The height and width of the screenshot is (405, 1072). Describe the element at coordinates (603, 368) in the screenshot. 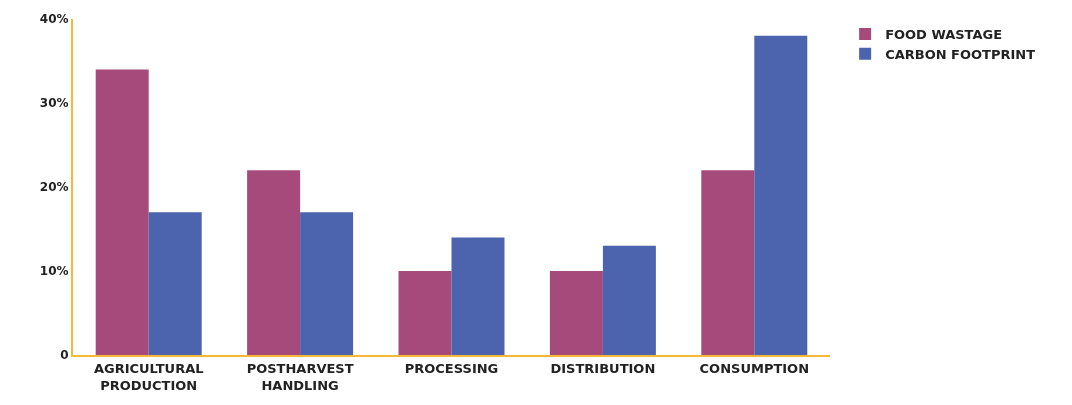

I see `x-tick-label: DISTRIBUTION` at that location.